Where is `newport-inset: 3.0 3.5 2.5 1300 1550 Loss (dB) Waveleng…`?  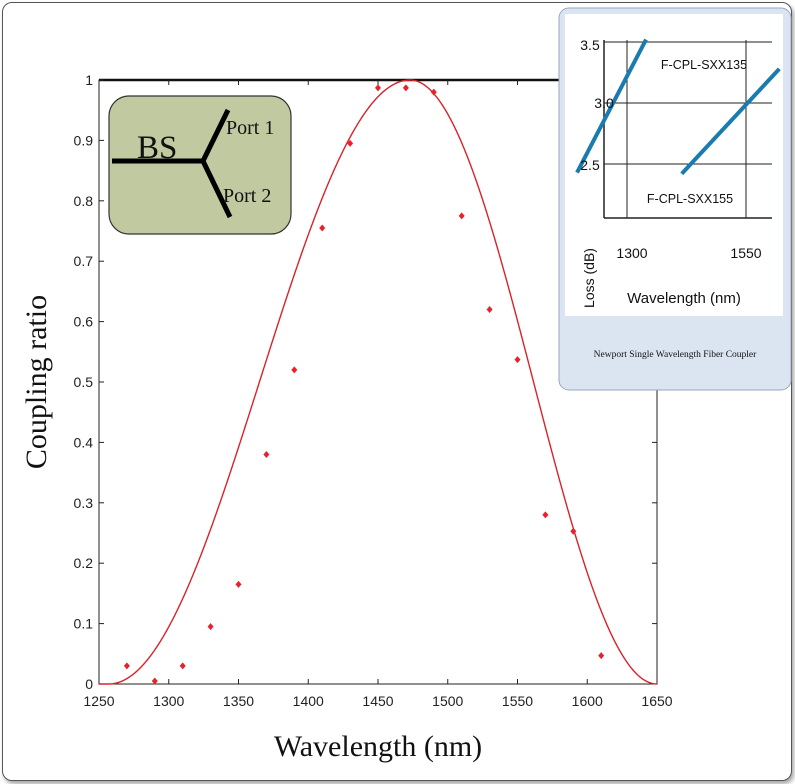
newport-inset: 3.0 3.5 2.5 1300 1550 Loss (dB) Waveleng… is located at coordinates (675, 199).